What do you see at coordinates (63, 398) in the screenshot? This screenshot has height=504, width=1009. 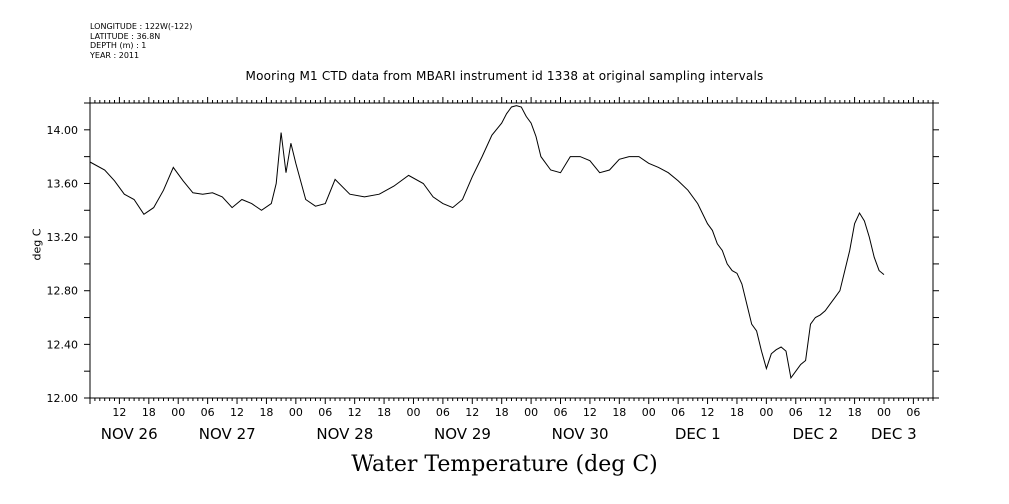 I see `y-tick-label: 12.00` at bounding box center [63, 398].